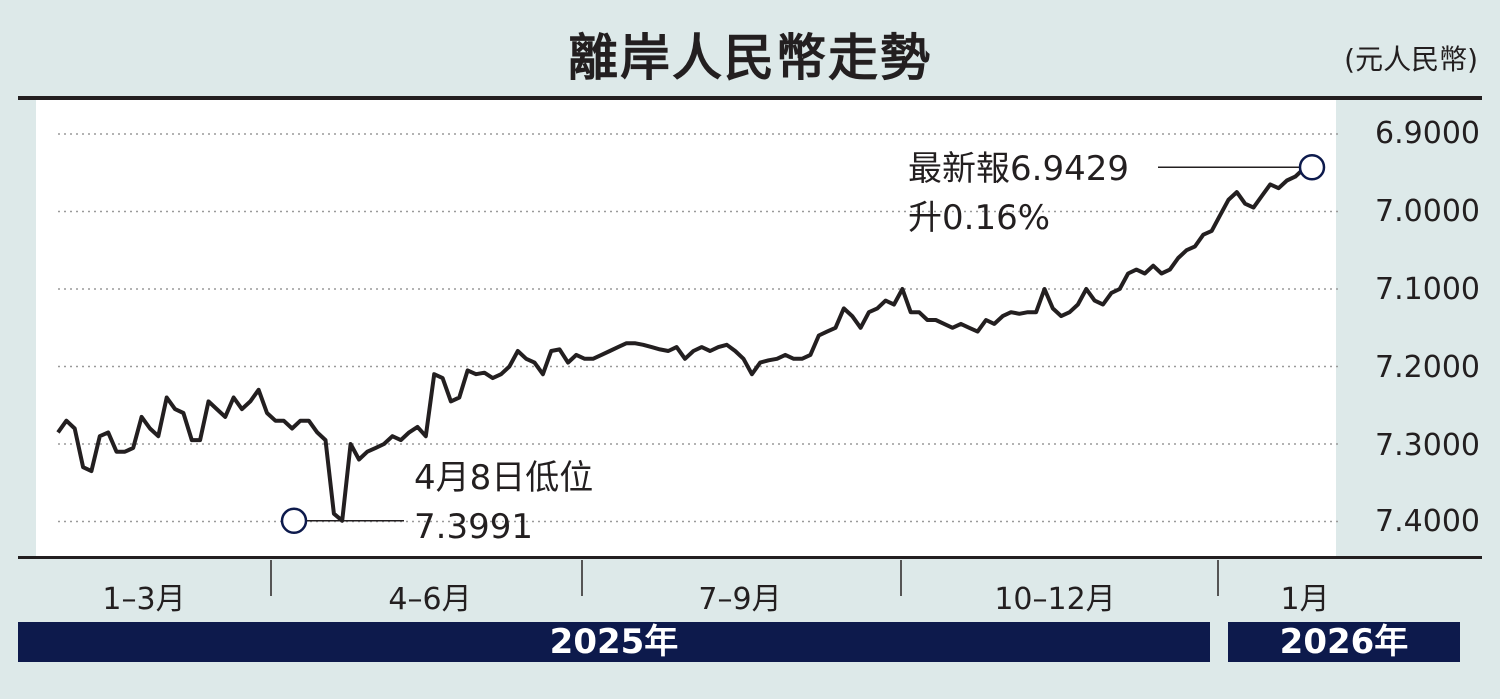  Describe the element at coordinates (1018, 169) in the screenshot. I see `latest-value-label: 最新報6.9429` at that location.